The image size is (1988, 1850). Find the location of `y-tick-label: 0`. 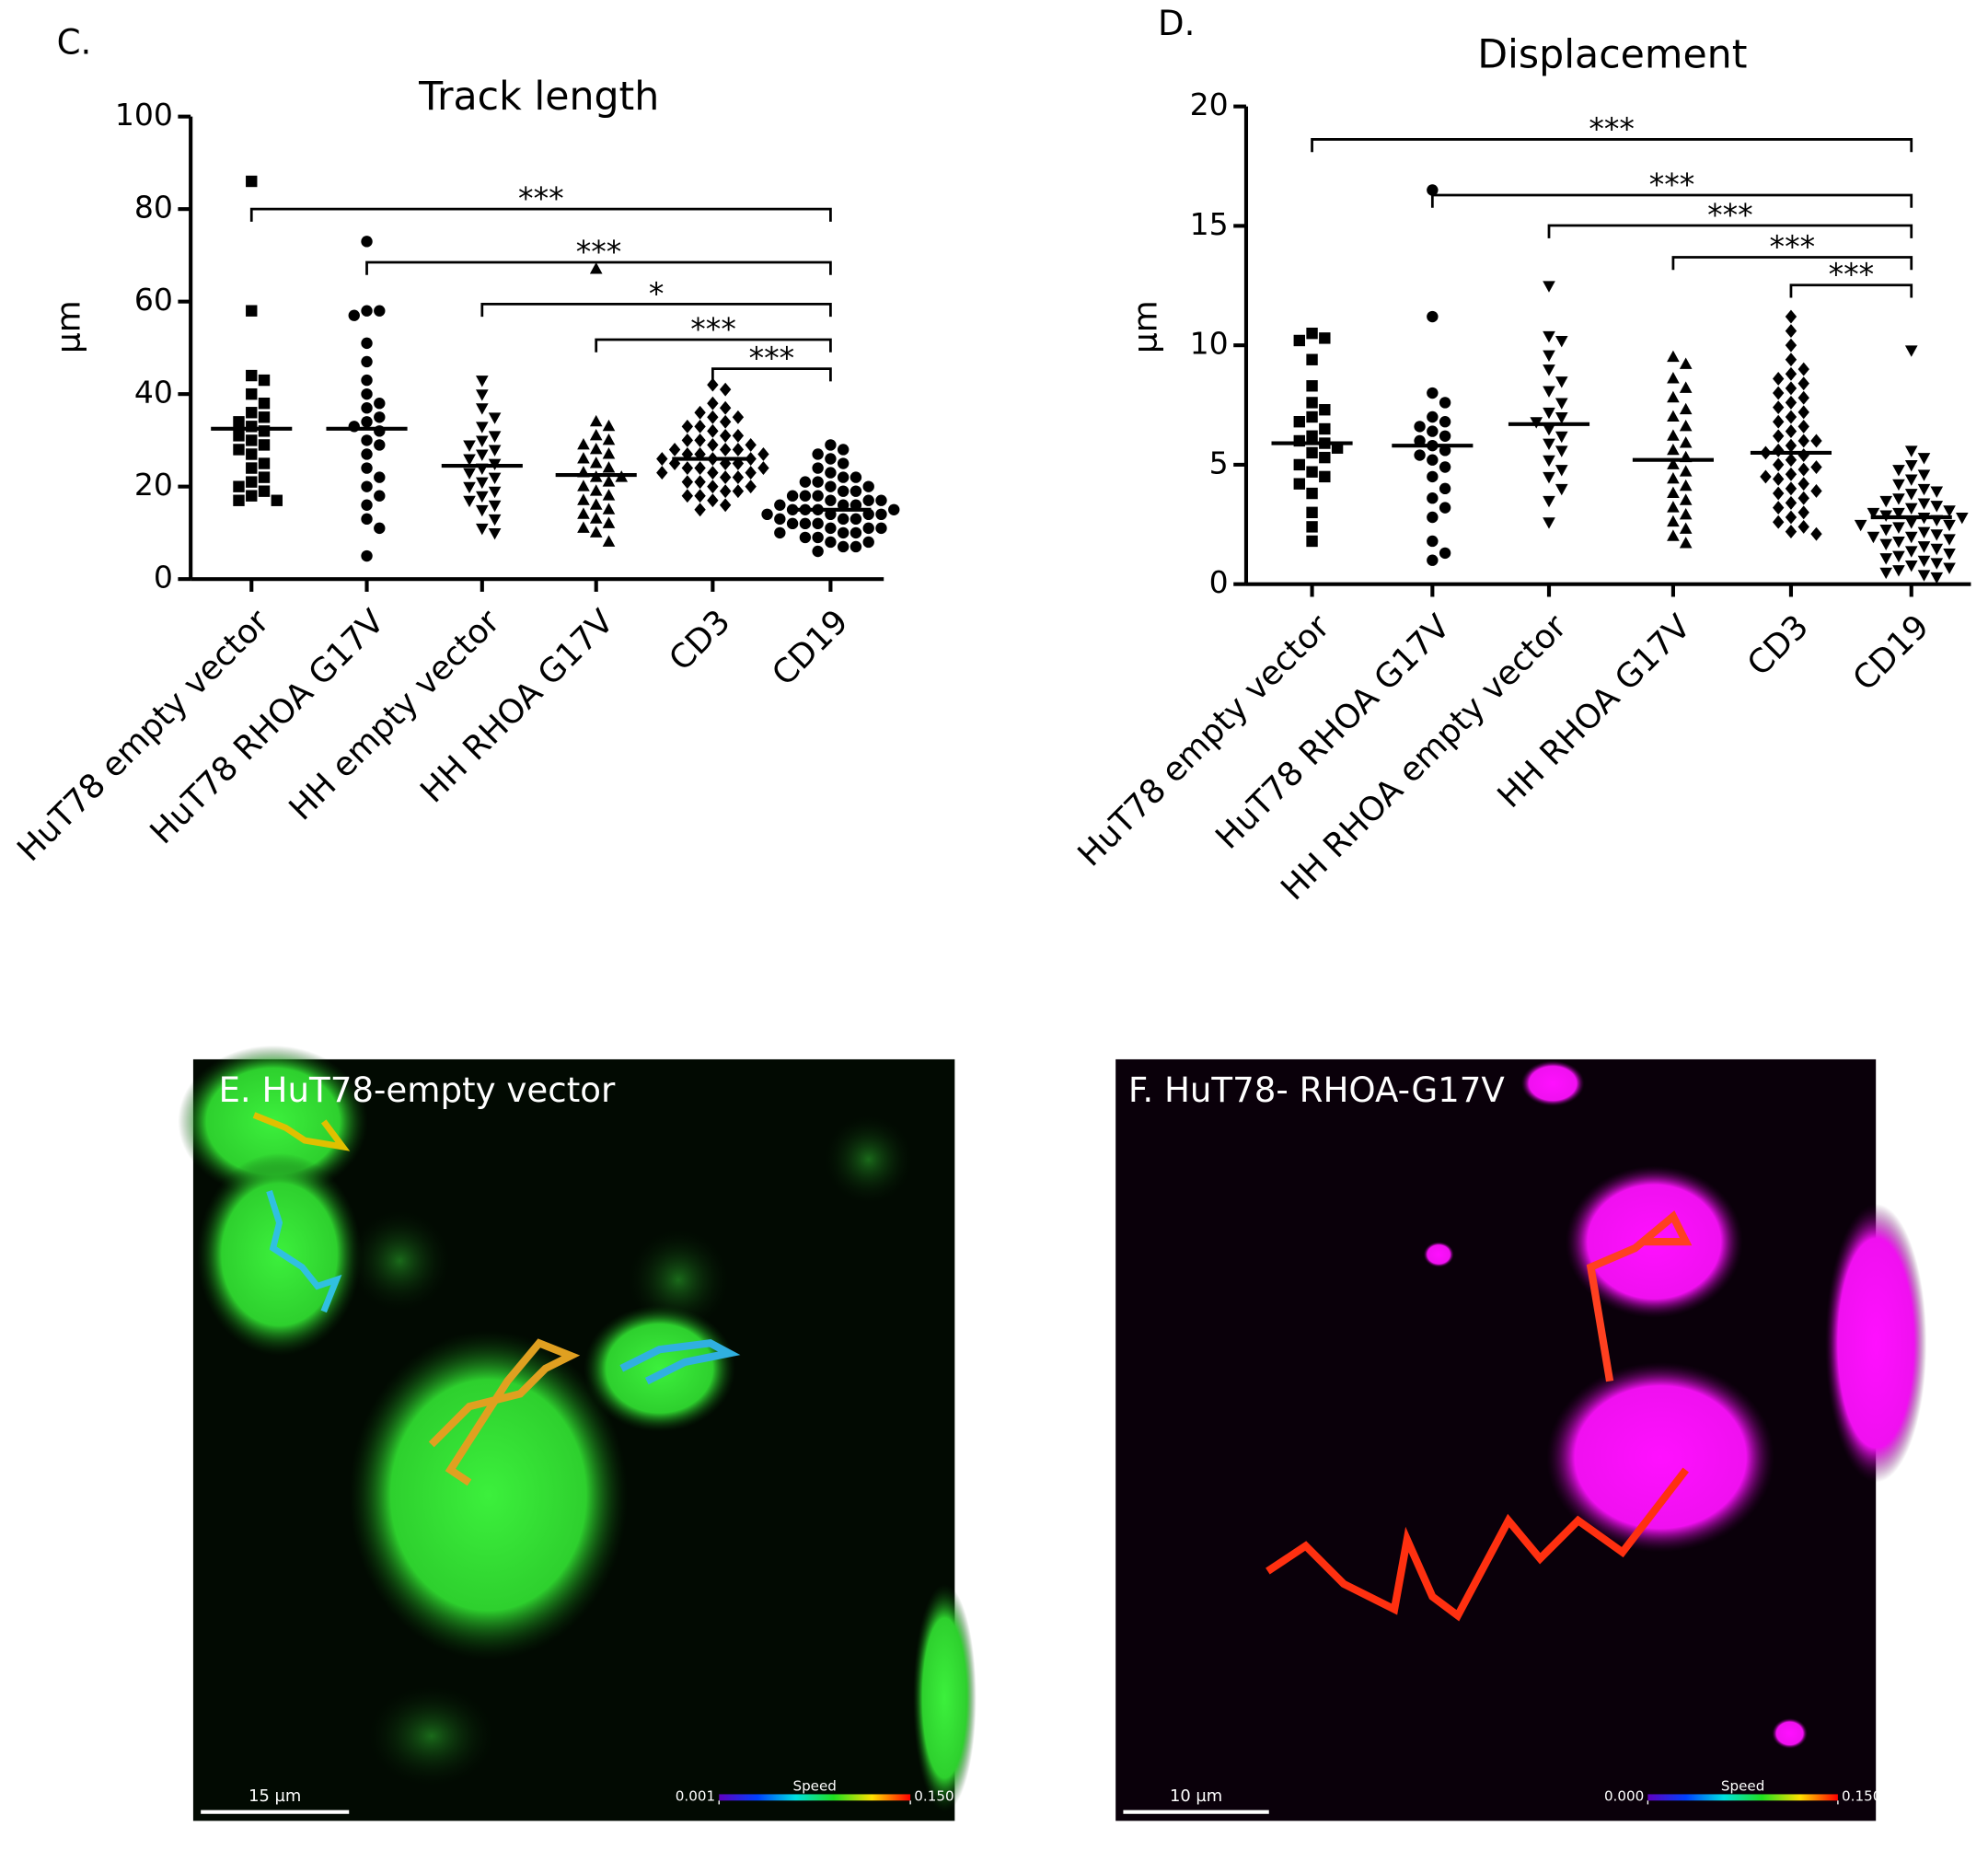

y-tick-label: 0 is located at coordinates (1219, 582).